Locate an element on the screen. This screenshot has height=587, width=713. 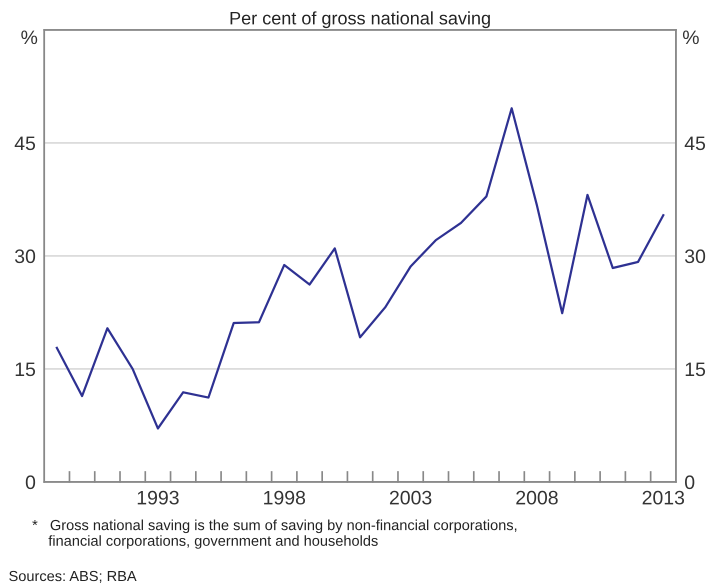
x-tick-label: 2013 is located at coordinates (663, 497).